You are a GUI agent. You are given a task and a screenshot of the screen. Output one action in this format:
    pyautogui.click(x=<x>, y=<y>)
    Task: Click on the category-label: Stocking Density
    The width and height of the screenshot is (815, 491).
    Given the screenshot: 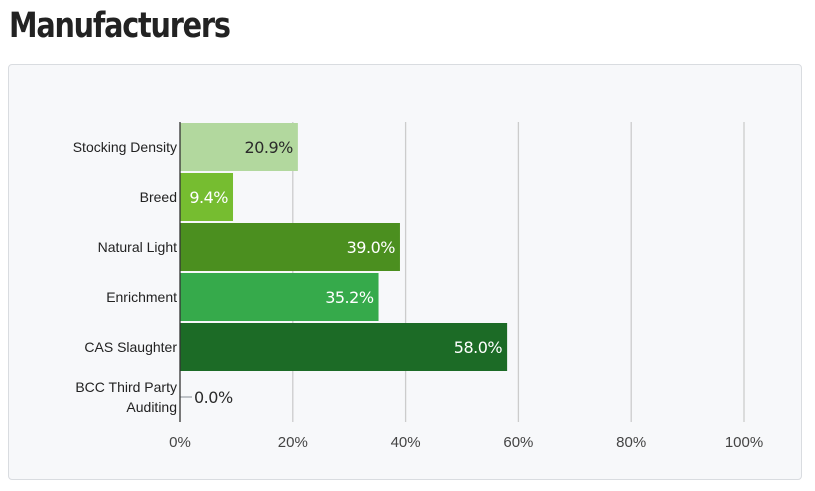 What is the action you would take?
    pyautogui.click(x=125, y=147)
    